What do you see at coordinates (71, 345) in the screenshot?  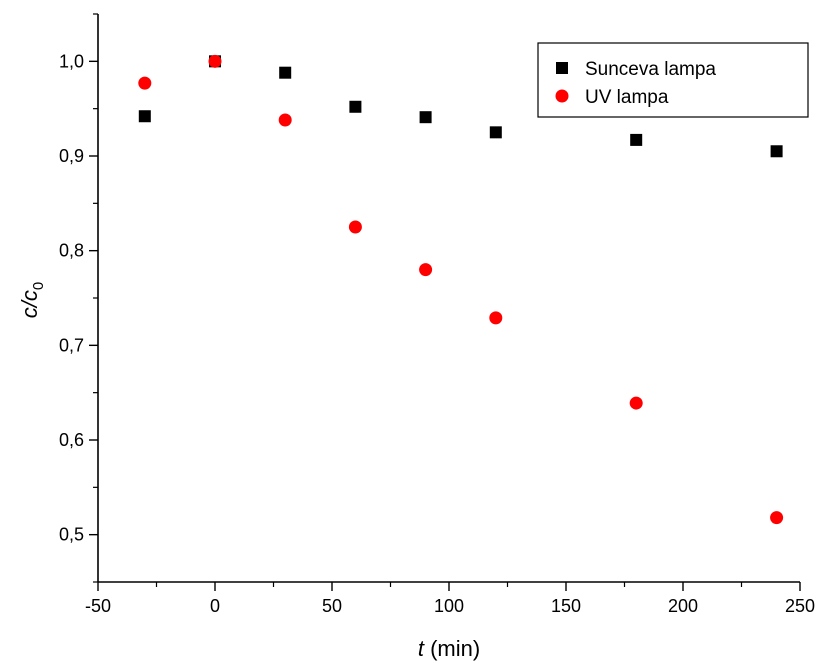 I see `y-tick-label: 0,7` at bounding box center [71, 345].